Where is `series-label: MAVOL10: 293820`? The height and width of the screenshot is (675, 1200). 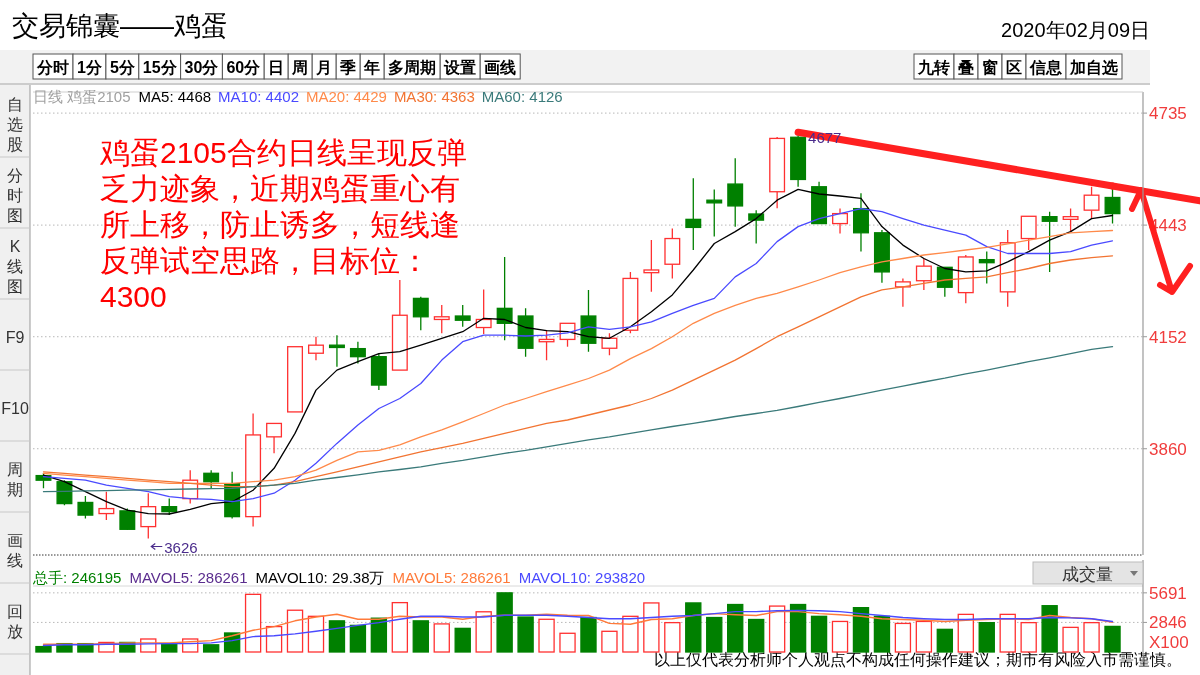
series-label: MAVOL10: 293820 is located at coordinates (582, 577).